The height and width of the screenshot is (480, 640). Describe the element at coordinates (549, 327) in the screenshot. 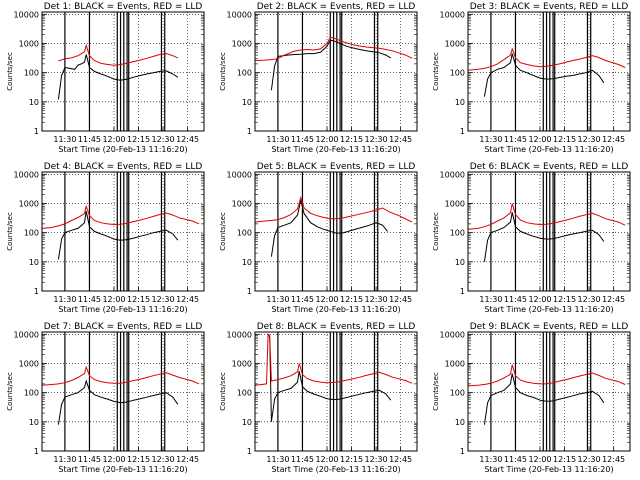

I see `panel-title: Det 9: BLACK = Events, RED = LLD` at that location.